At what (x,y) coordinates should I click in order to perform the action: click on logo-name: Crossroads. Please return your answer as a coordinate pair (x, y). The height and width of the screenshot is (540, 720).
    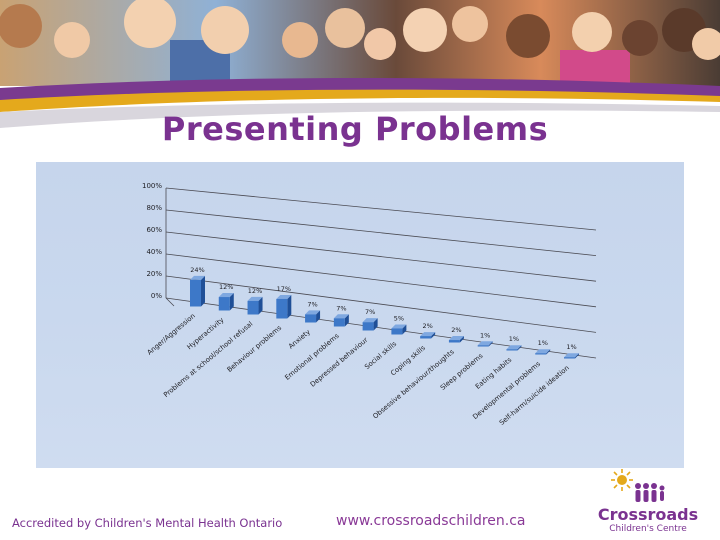
    Looking at the image, I should click on (648, 514).